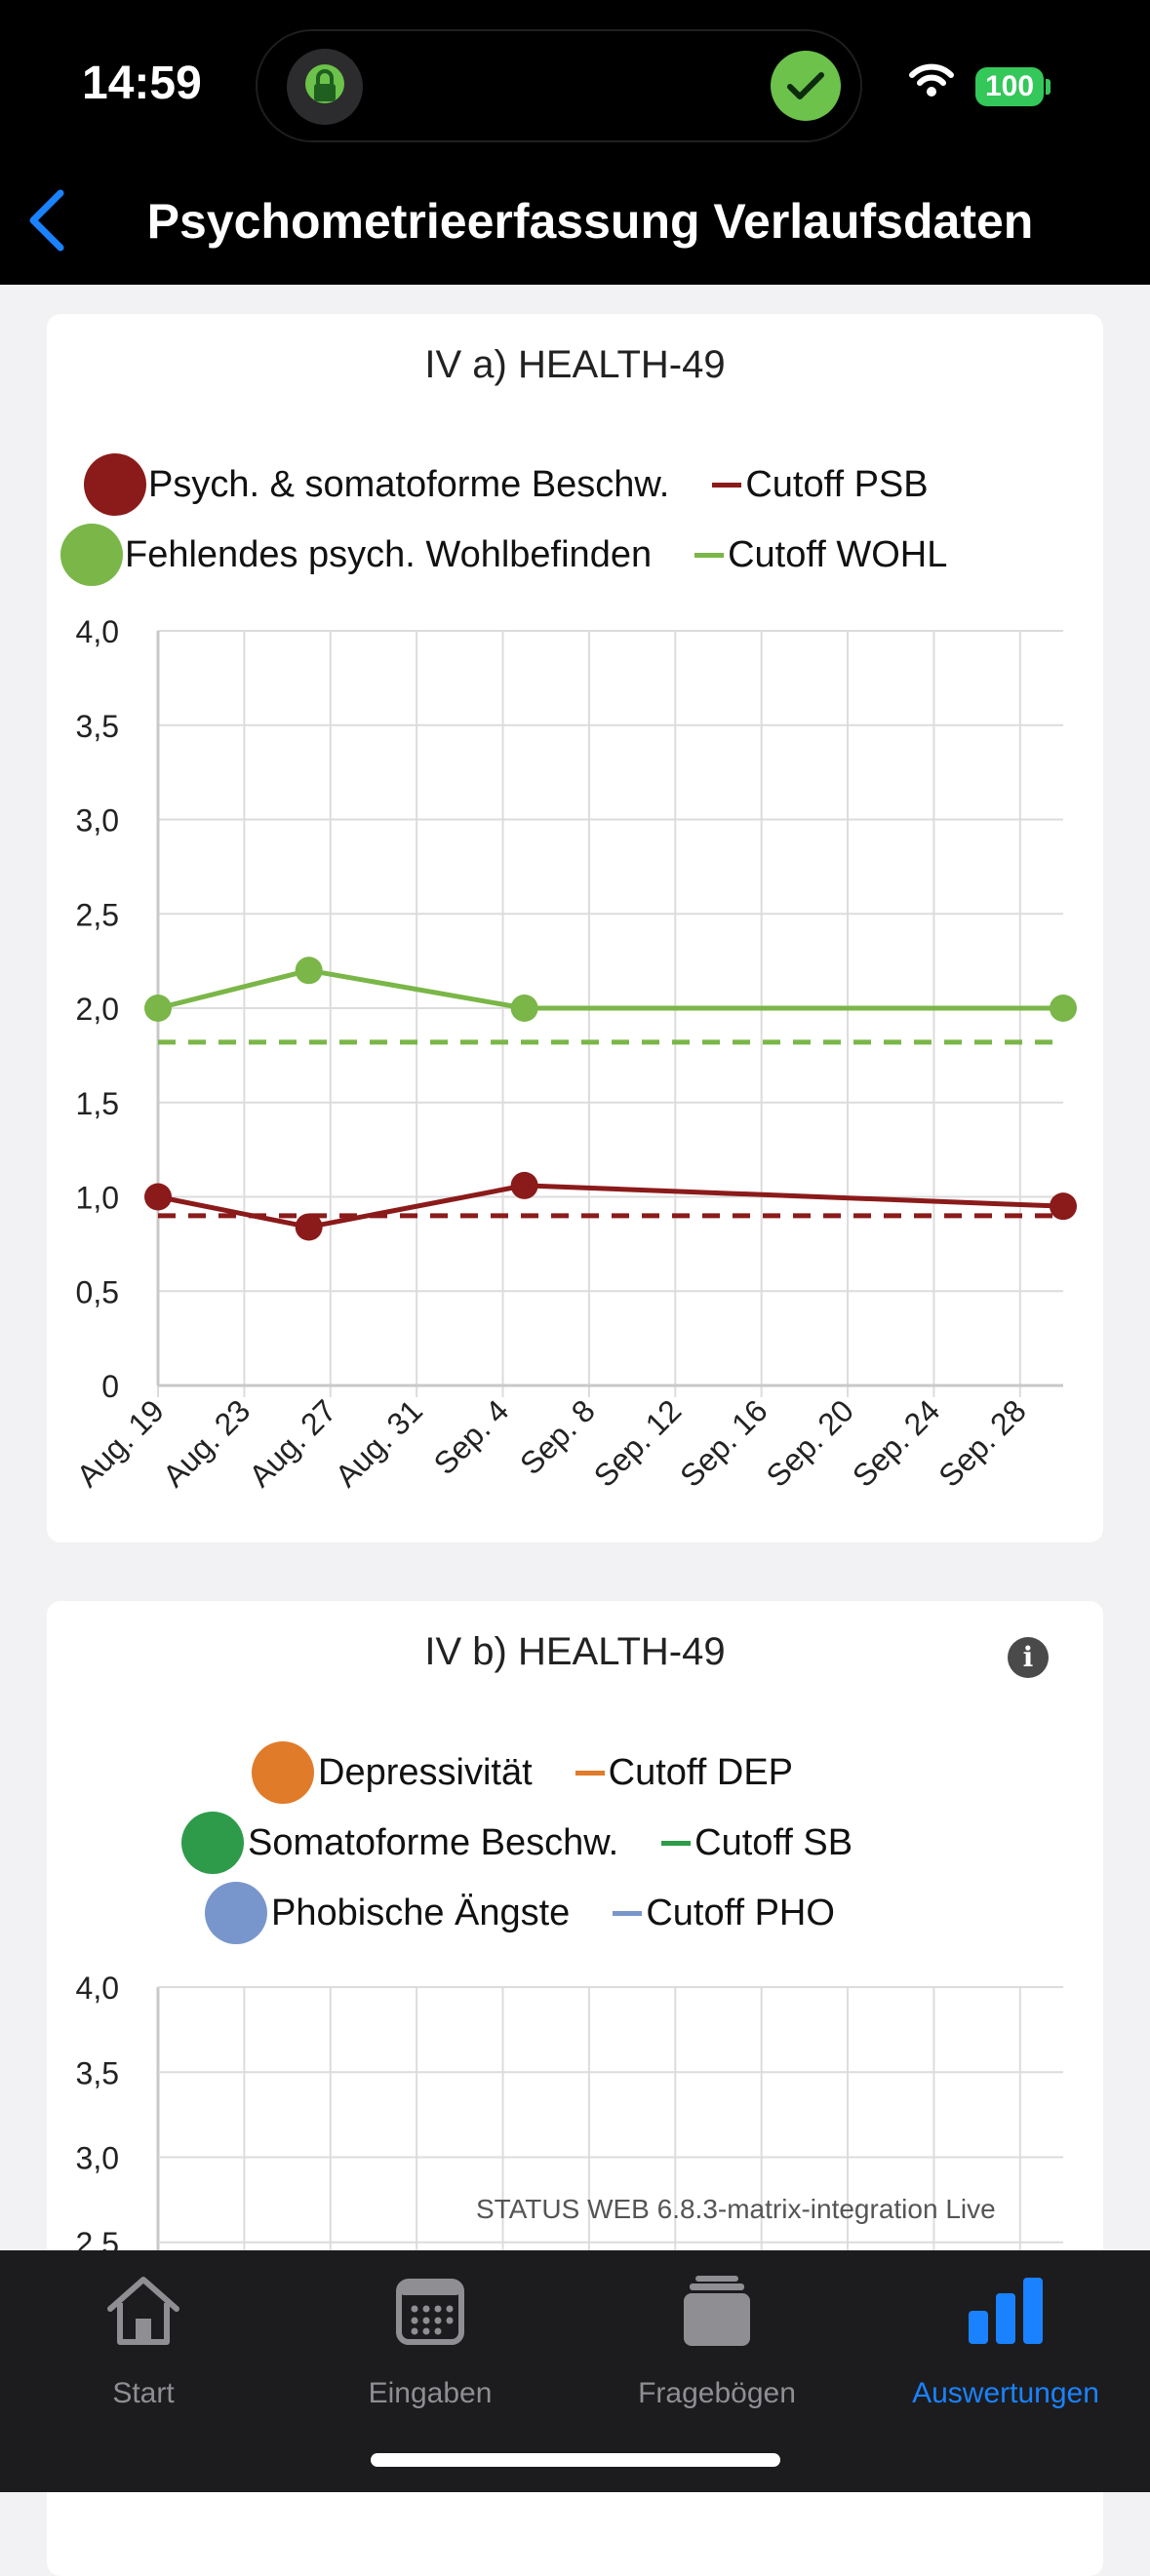 The width and height of the screenshot is (1150, 2576). I want to click on y-tick-label: 1,0, so click(97, 1198).